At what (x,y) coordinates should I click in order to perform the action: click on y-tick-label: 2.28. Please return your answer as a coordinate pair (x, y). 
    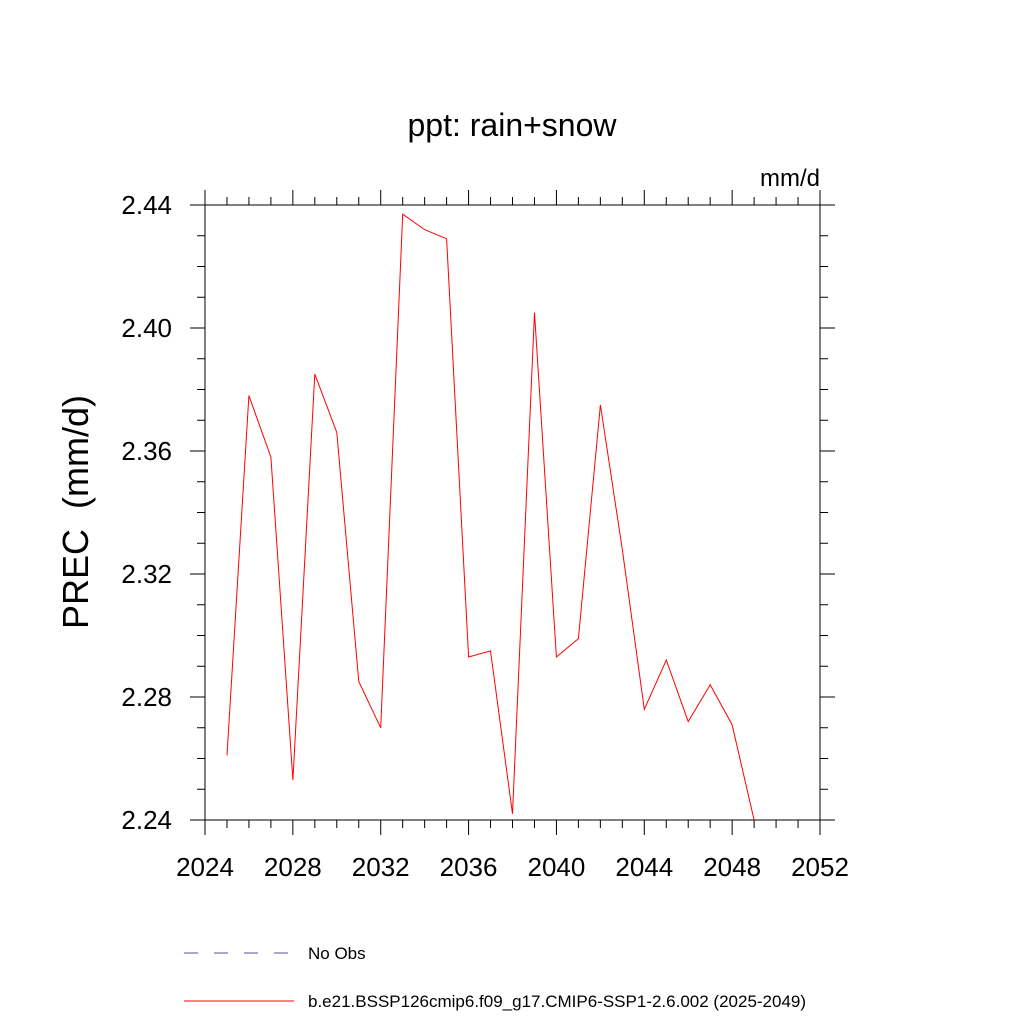
    Looking at the image, I should click on (146, 697).